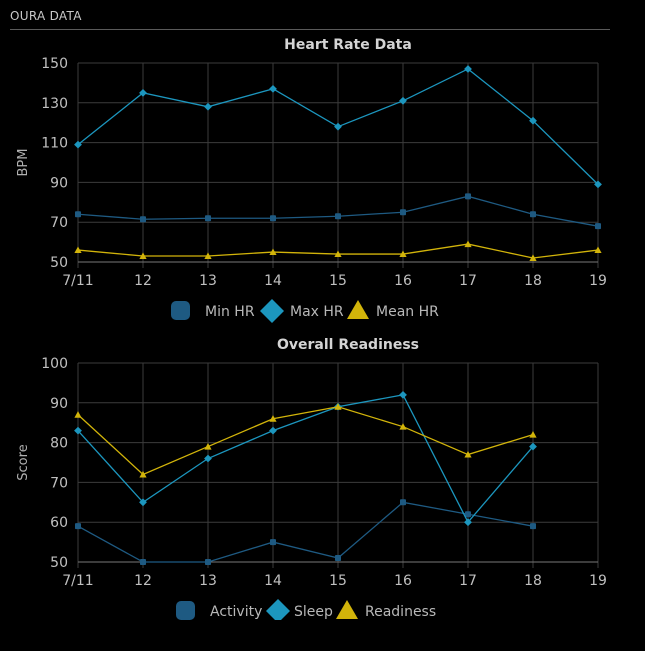 This screenshot has width=645, height=651. Describe the element at coordinates (305, 532) in the screenshot. I see `series-line-activity` at that location.